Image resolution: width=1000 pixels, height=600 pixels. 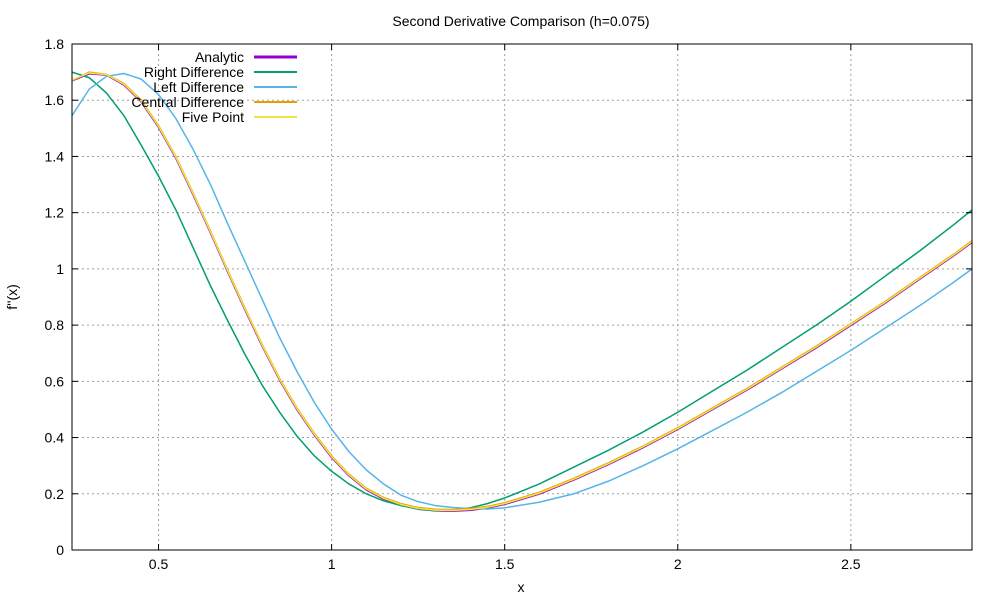 I want to click on y-tick-label: 0.2, so click(x=55, y=494).